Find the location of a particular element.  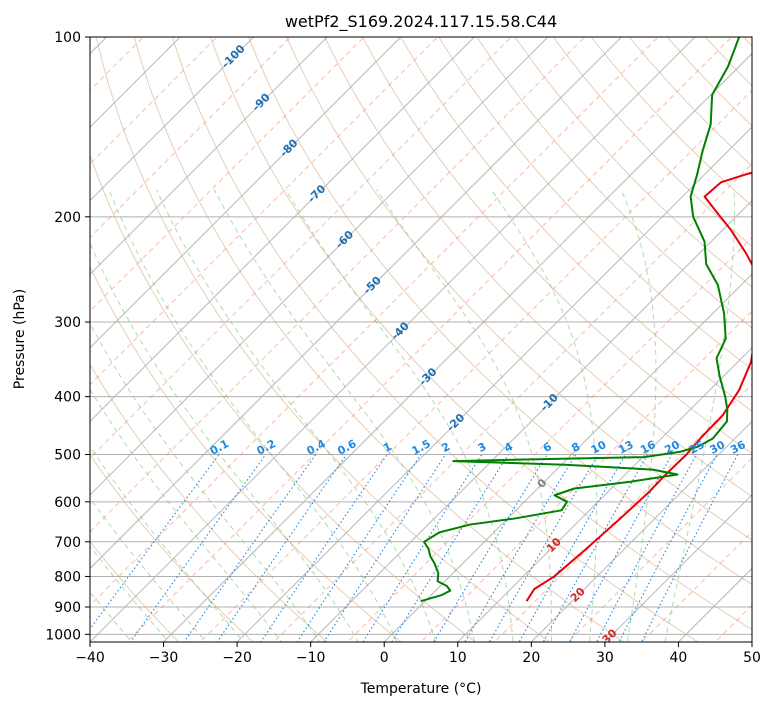

x-tick-label: −30 is located at coordinates (164, 658).